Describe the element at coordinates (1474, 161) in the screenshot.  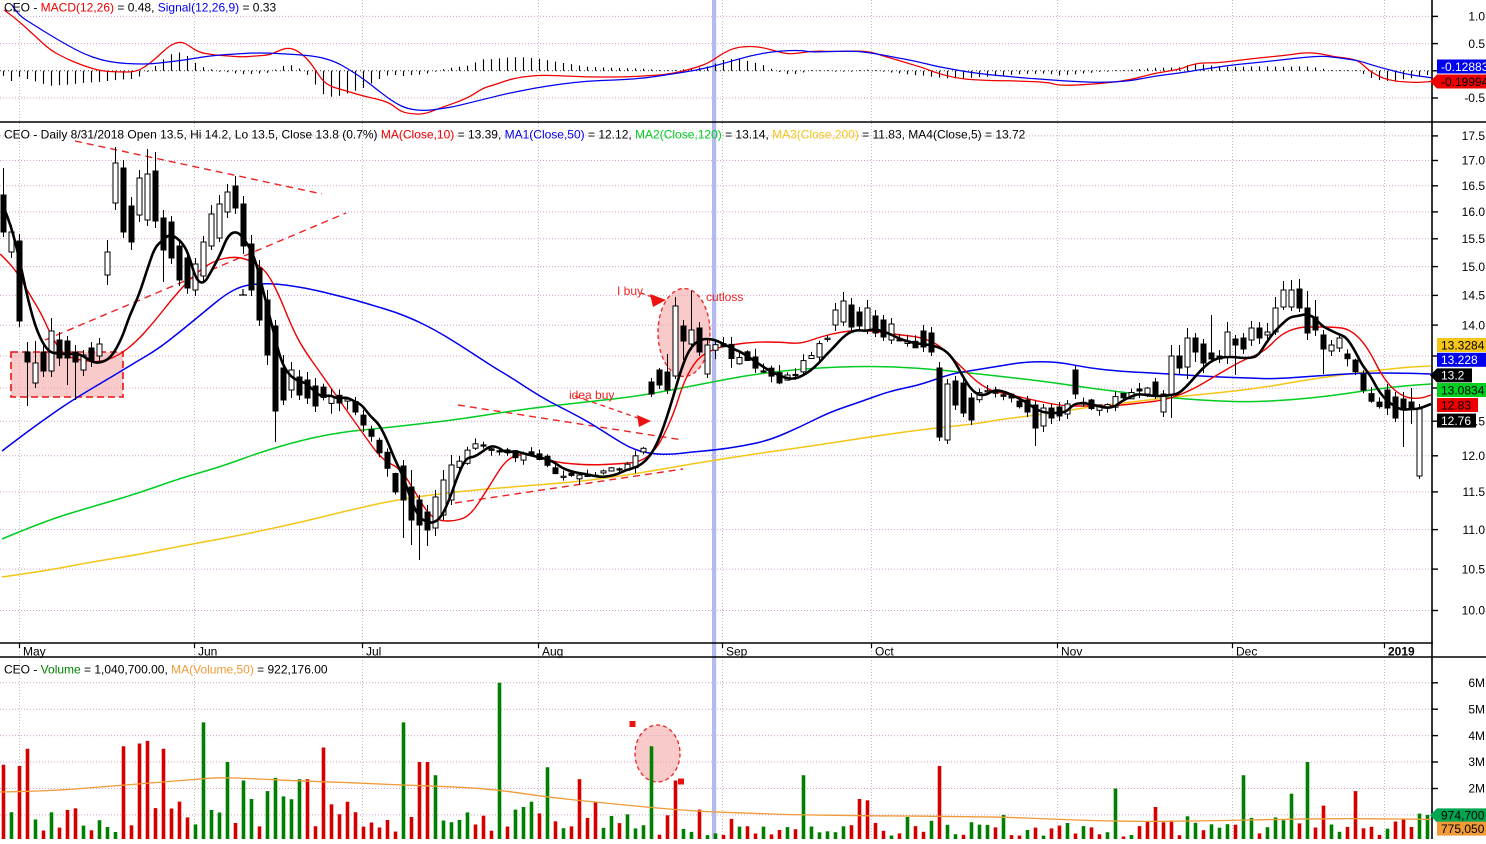
I see `svg-text: 17.0` at that location.